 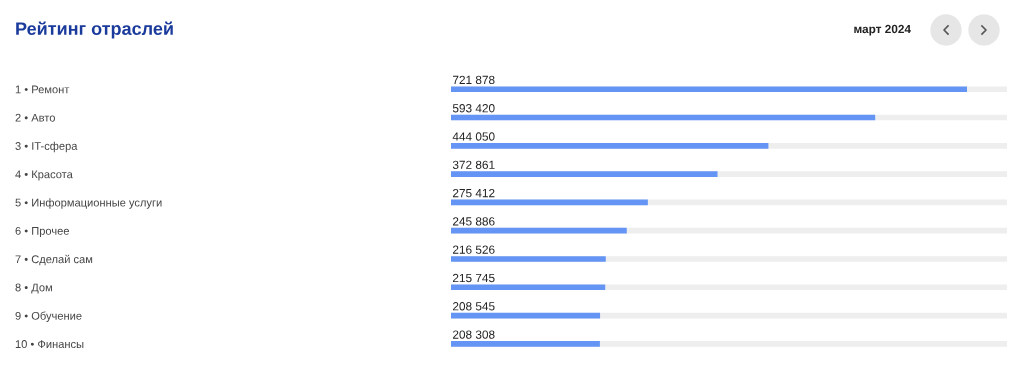 I want to click on text: Рейтинг отраслей, so click(x=94, y=30).